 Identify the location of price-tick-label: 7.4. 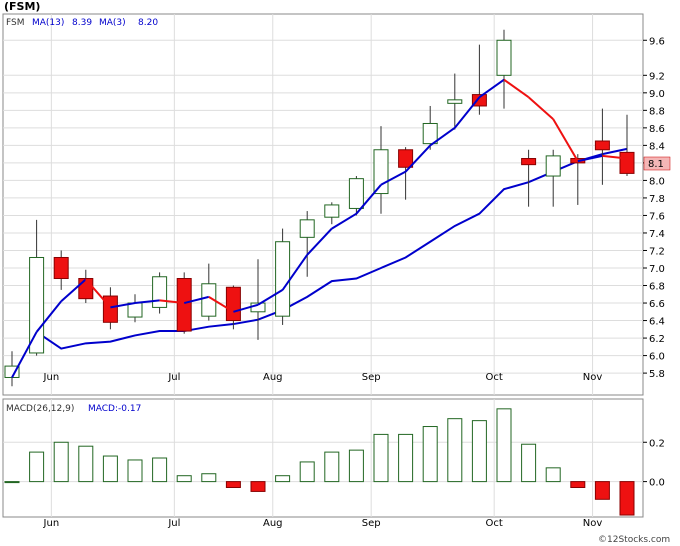
(657, 234).